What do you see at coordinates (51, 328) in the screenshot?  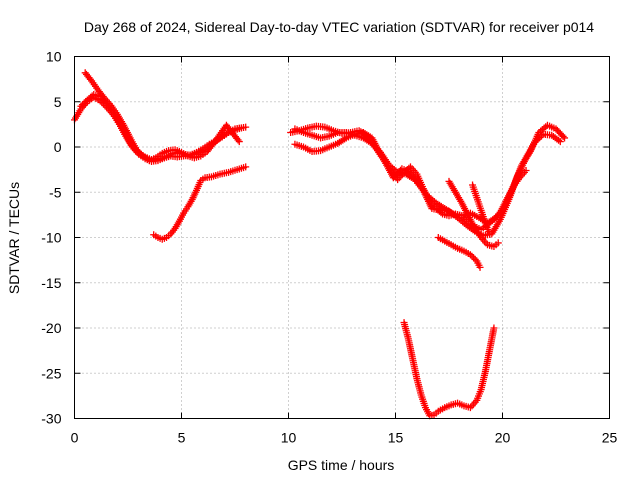 I see `y-tick-label: -20` at bounding box center [51, 328].